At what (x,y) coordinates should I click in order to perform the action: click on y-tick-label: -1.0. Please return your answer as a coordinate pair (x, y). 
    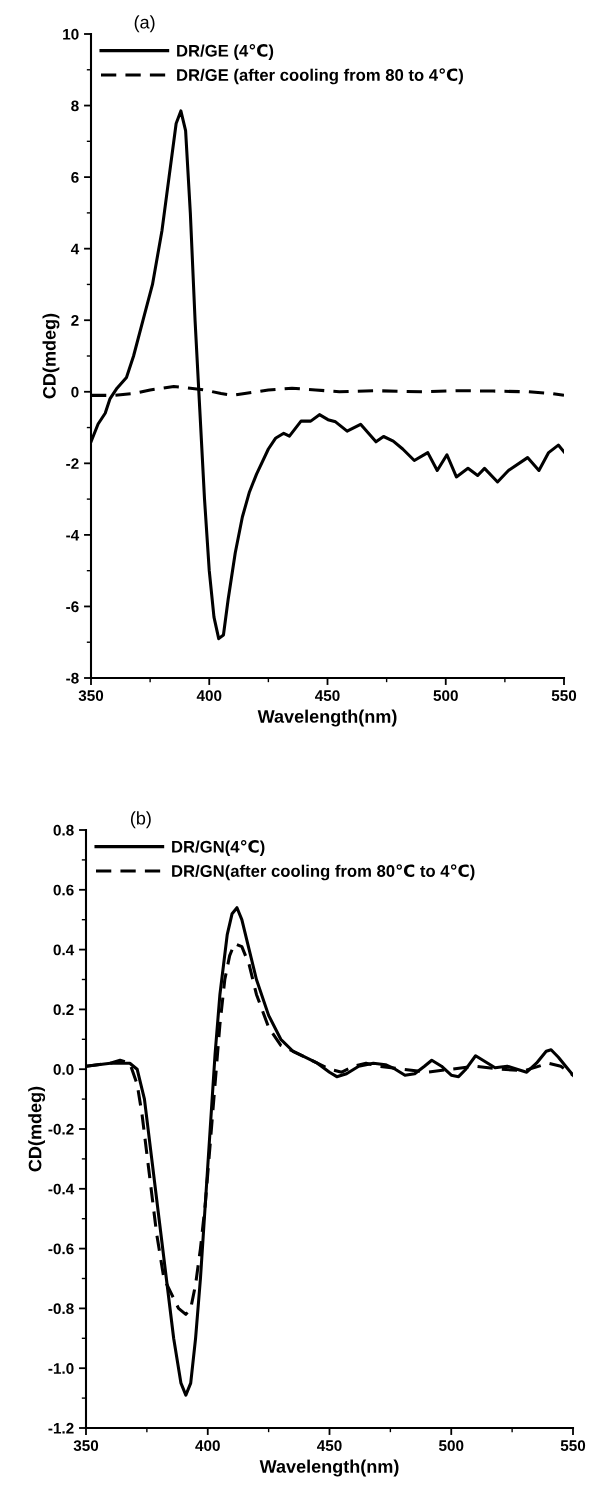
    Looking at the image, I should click on (61, 1368).